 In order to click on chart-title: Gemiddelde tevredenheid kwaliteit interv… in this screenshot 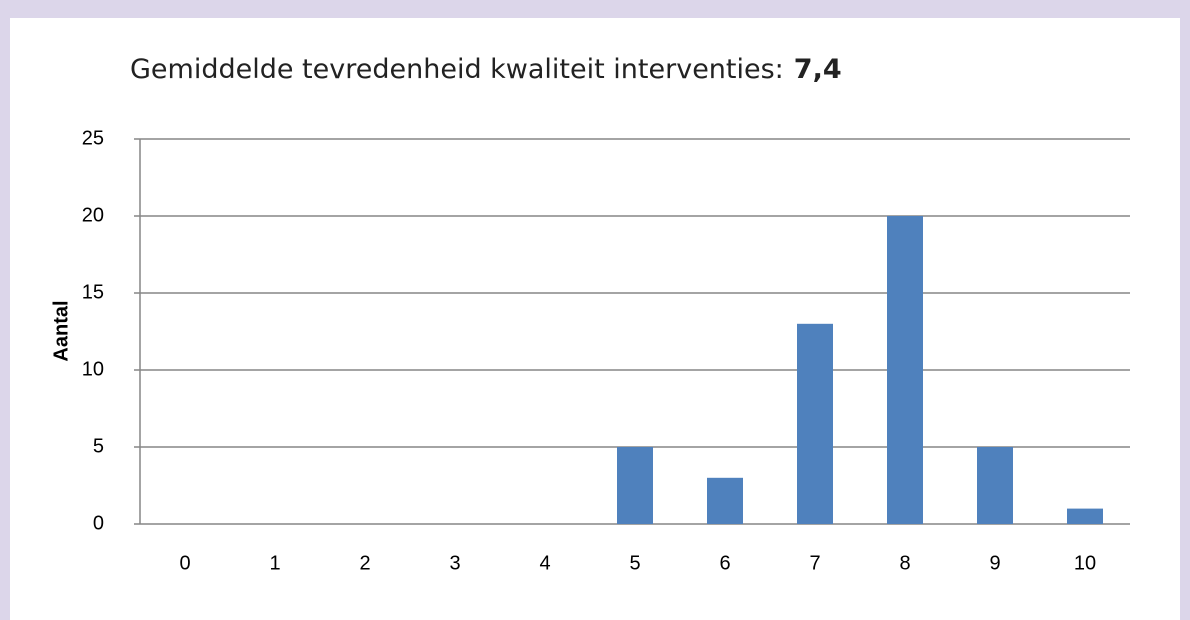, I will do `click(457, 69)`.